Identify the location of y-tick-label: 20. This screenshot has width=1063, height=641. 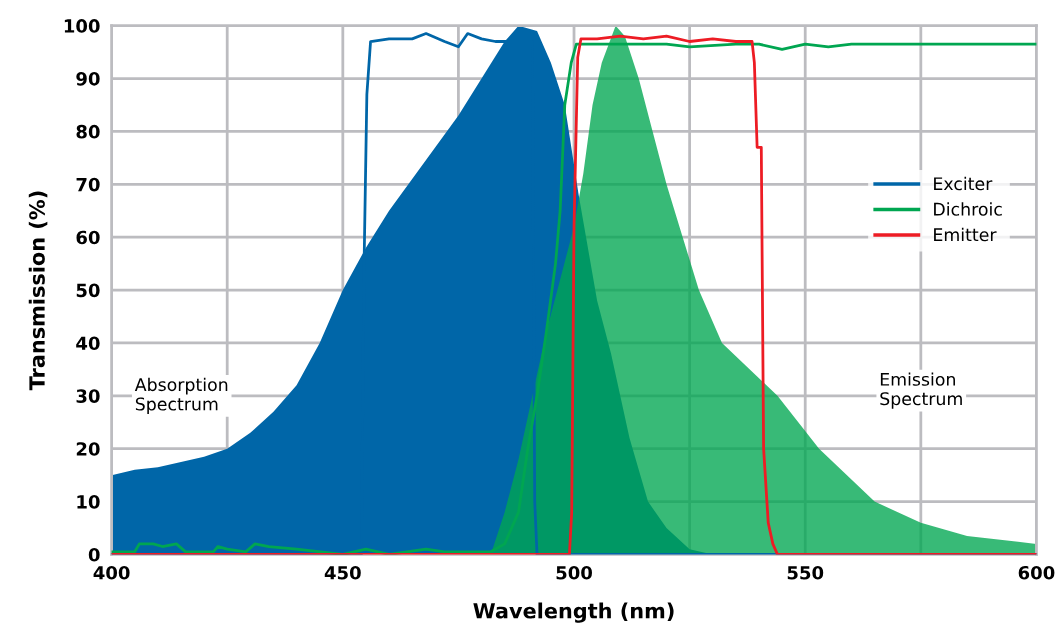
(88, 449).